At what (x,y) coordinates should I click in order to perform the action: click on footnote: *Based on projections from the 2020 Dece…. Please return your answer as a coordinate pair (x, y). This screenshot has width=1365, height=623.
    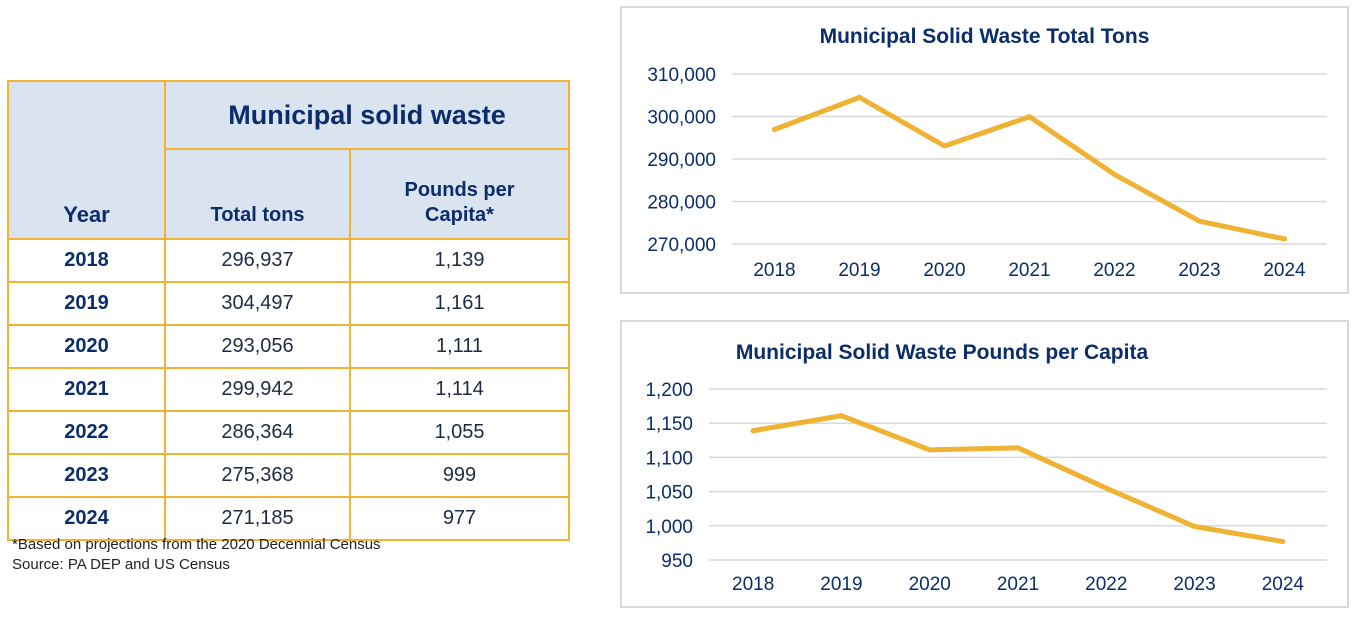
    Looking at the image, I should click on (196, 544).